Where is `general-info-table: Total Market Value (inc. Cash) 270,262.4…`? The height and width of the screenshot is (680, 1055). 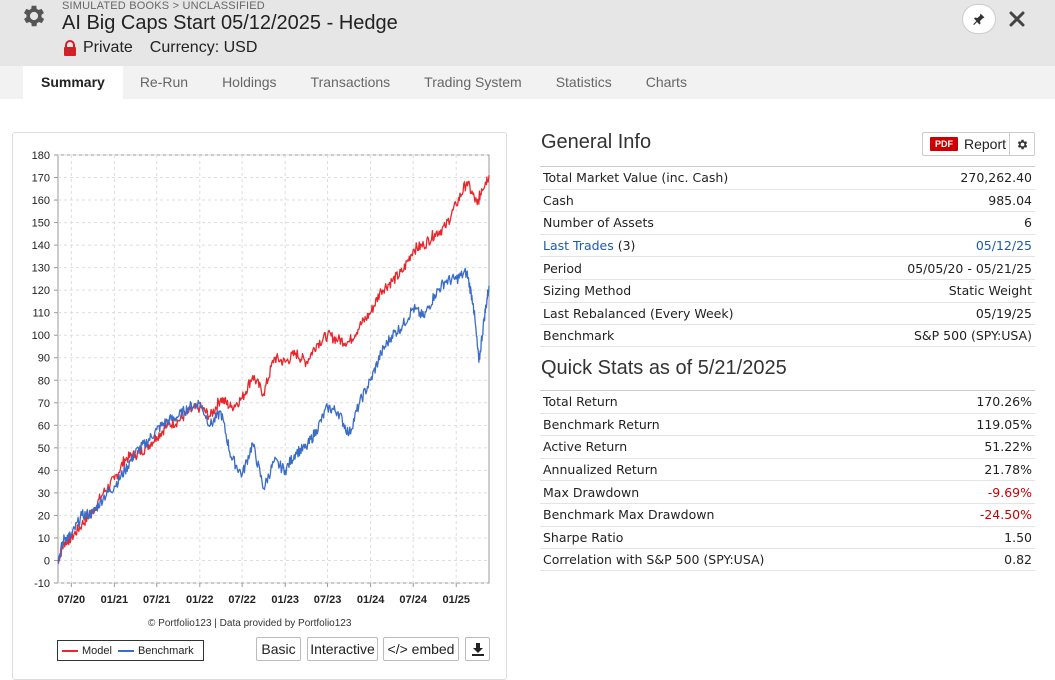
general-info-table: Total Market Value (inc. Cash) 270,262.4… is located at coordinates (787, 256).